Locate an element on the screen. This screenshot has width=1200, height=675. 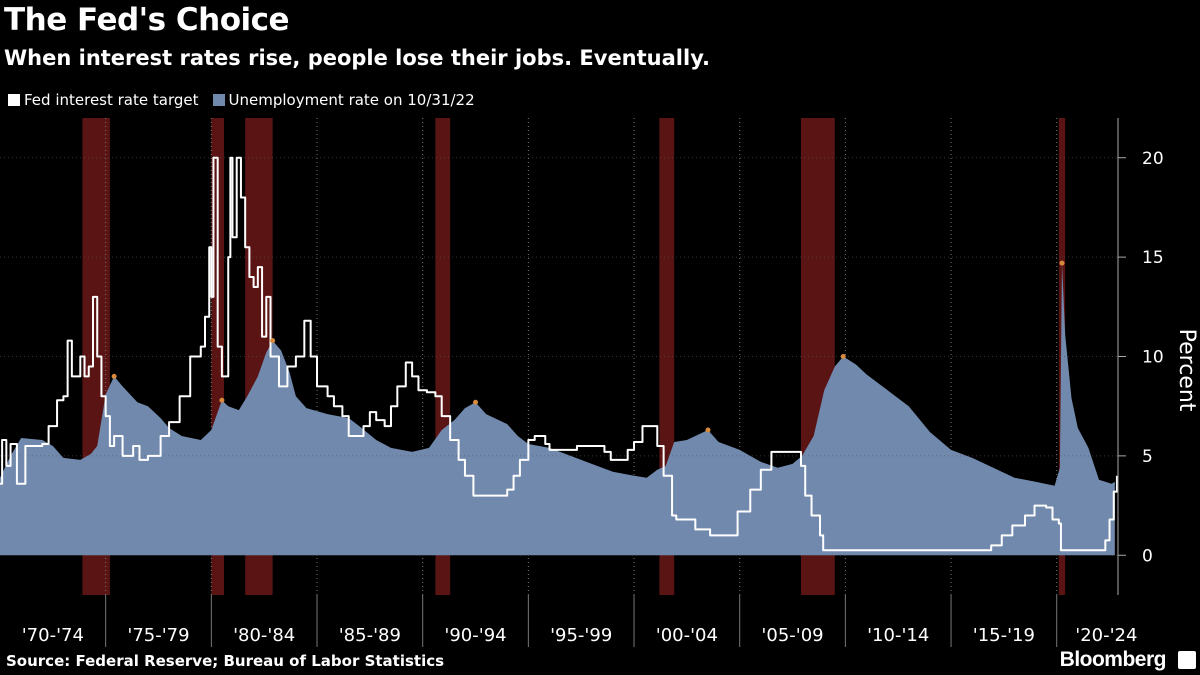
page-title: The Fed's Choice is located at coordinates (147, 20).